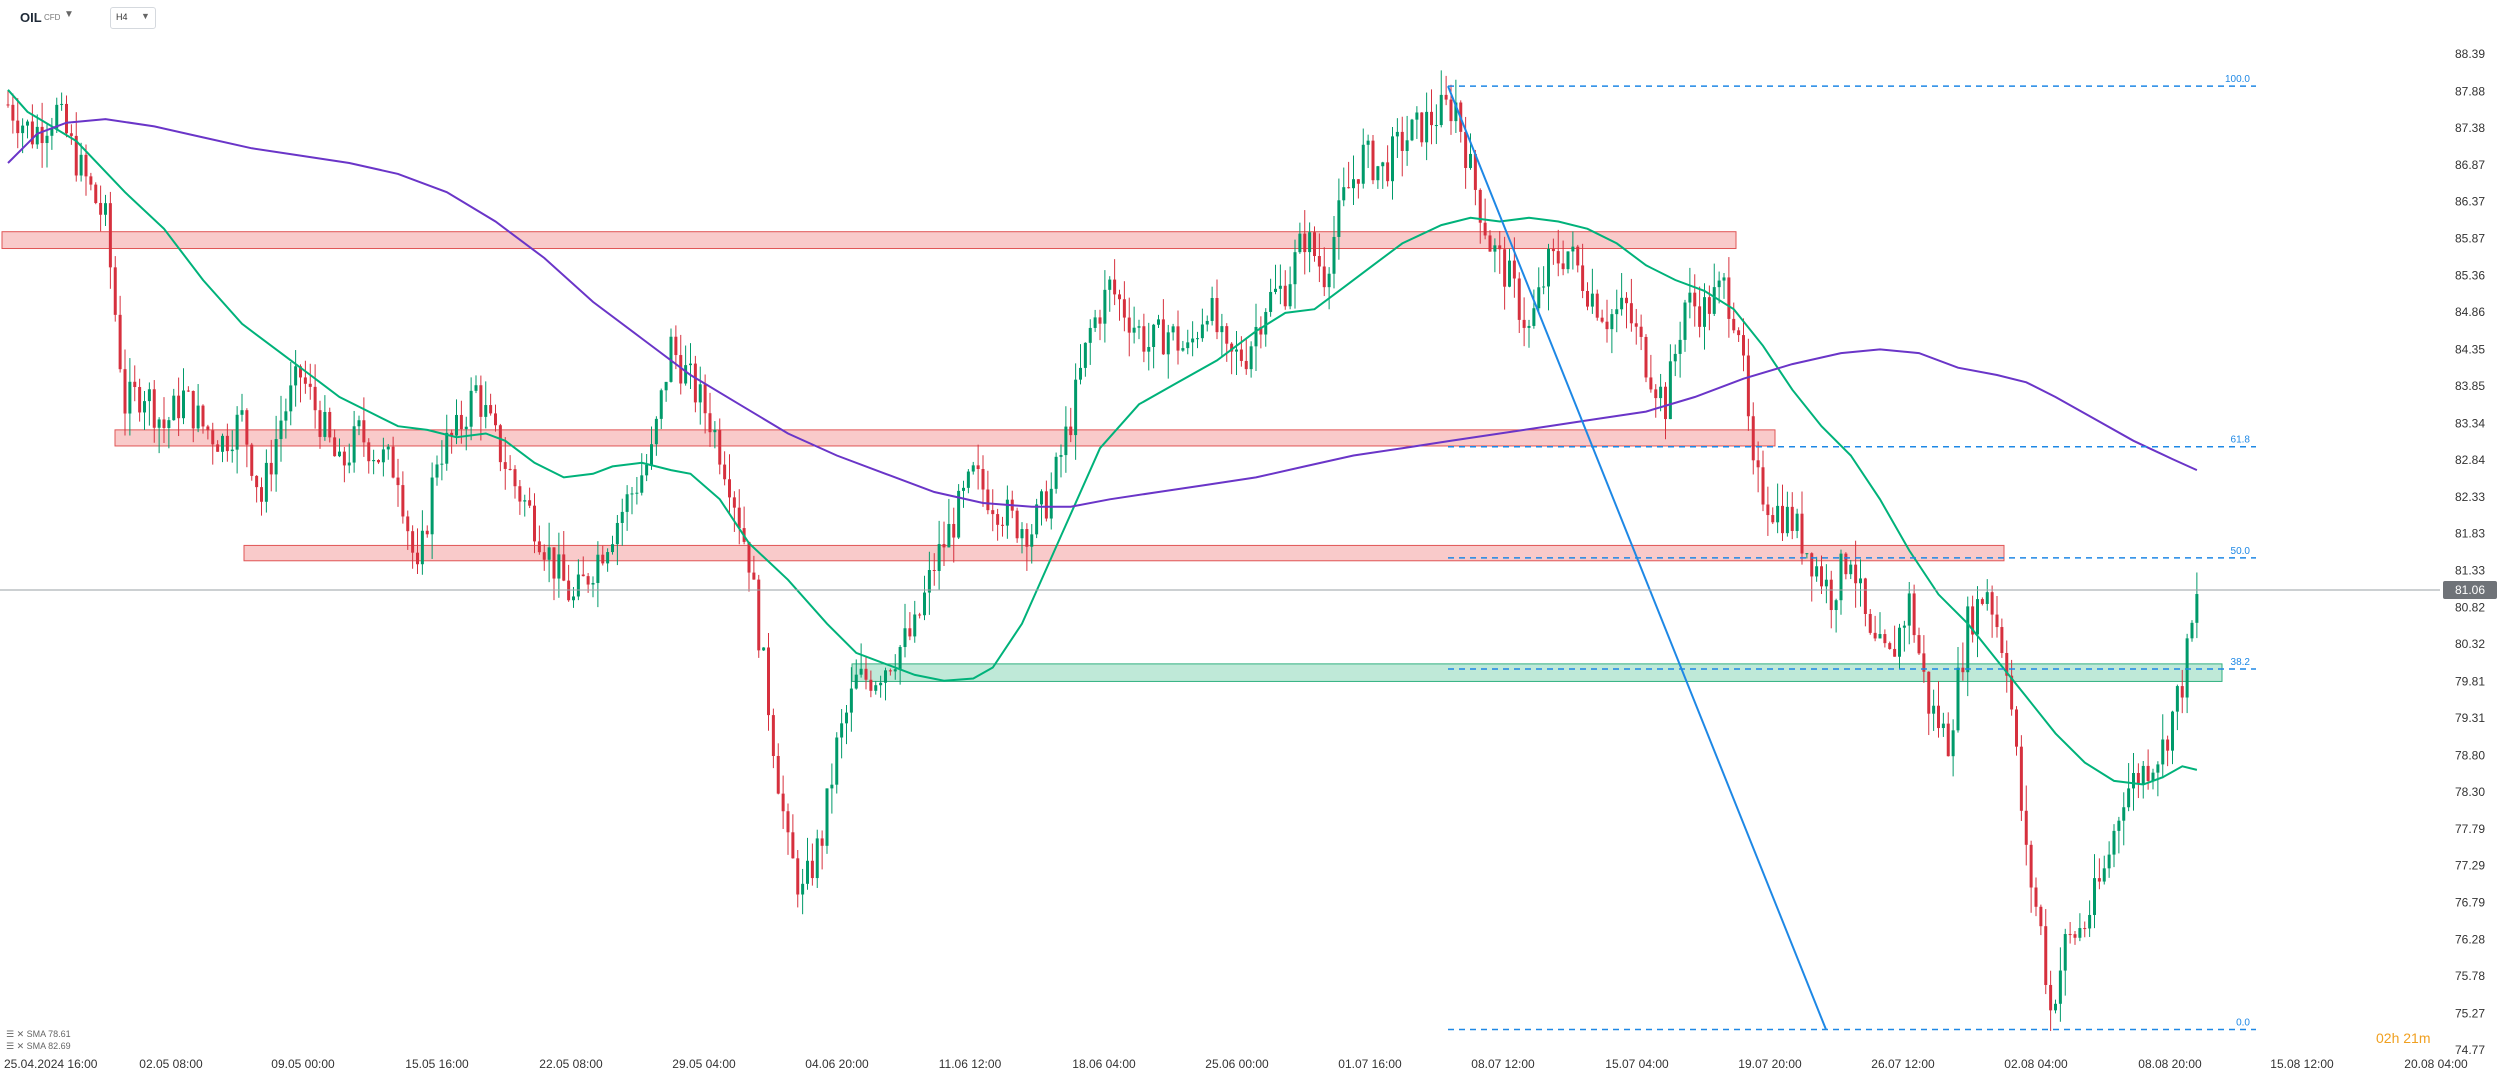 The width and height of the screenshot is (2506, 1083). I want to click on x-tick-label: 09.05 00:00, so click(303, 1064).